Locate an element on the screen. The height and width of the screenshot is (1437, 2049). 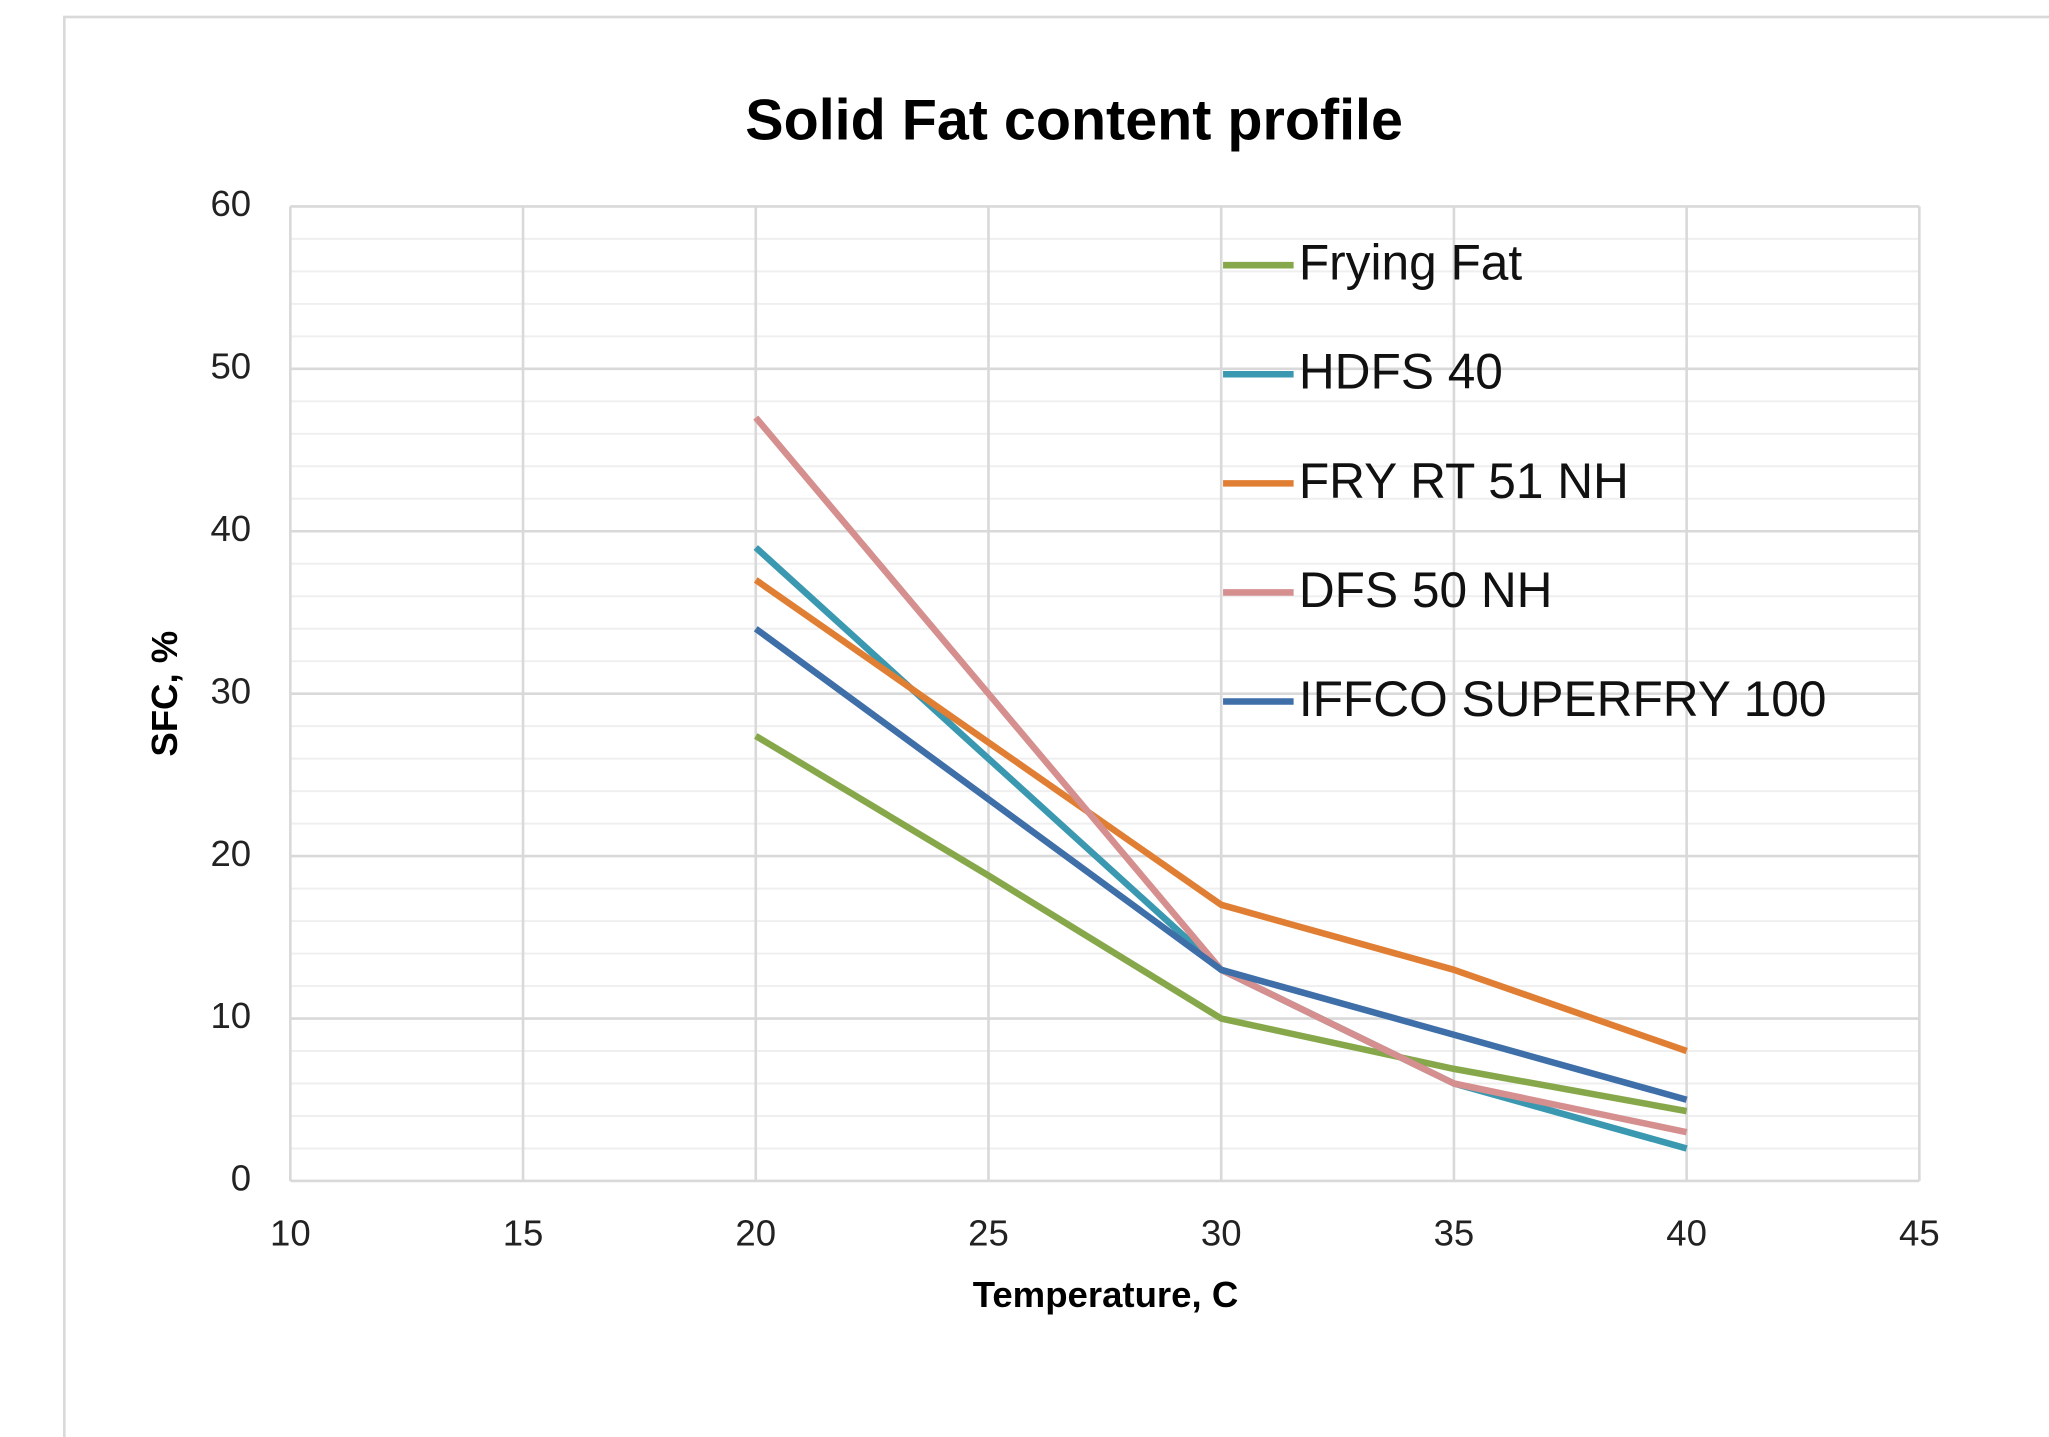
legend-label: FRY RT 51 NH is located at coordinates (1464, 481).